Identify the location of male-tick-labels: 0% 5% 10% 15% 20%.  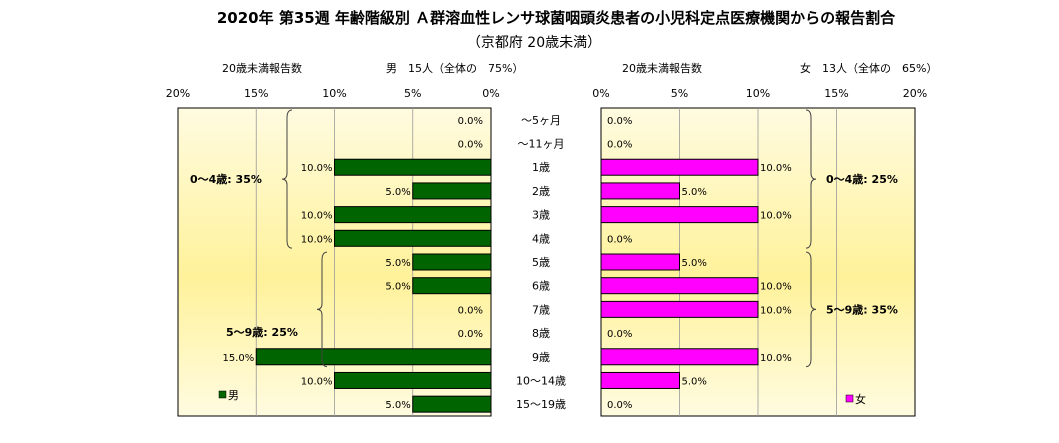
(333, 93).